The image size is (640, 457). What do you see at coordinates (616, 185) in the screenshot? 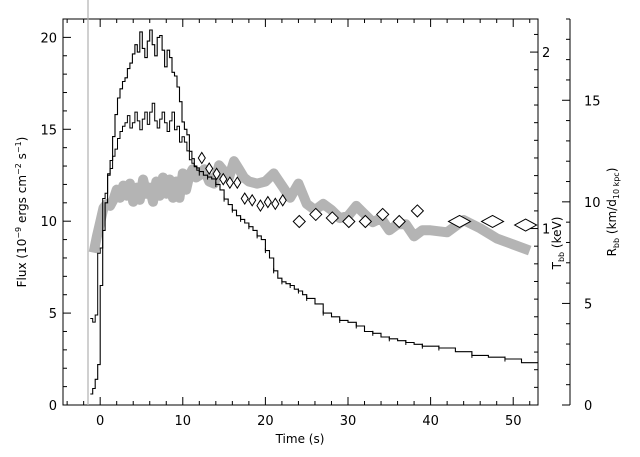
I see `radius-label-sub2: 10 kpc` at bounding box center [616, 185].